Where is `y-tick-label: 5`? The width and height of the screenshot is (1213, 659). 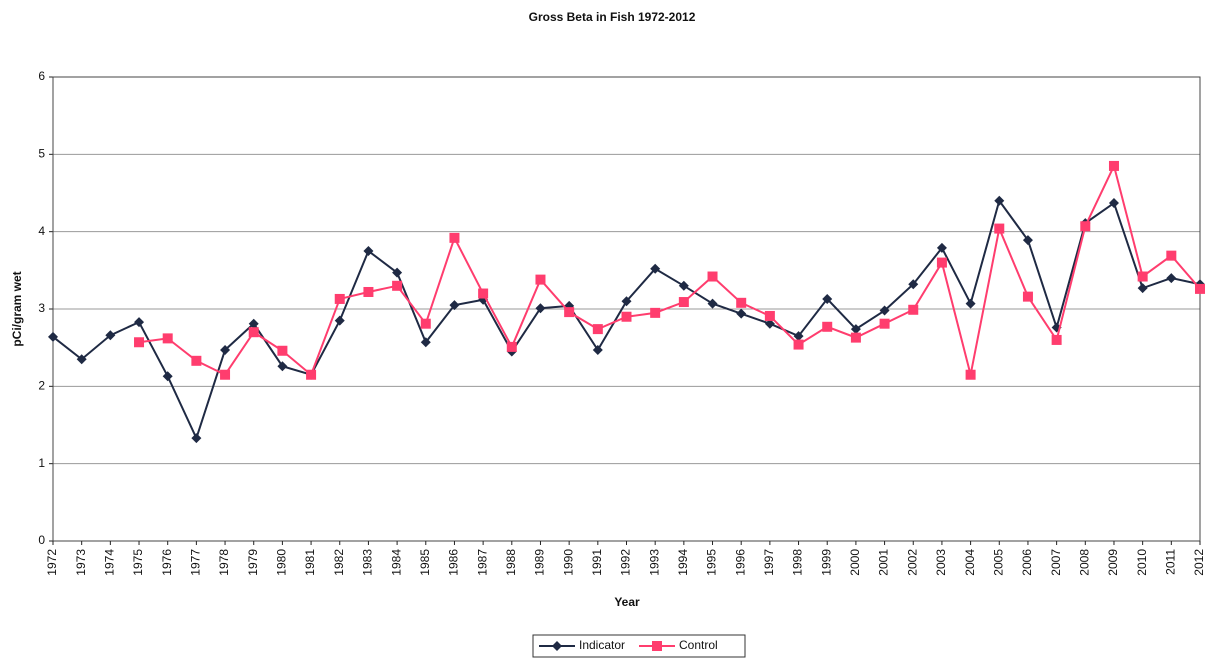
y-tick-label: 5 is located at coordinates (41, 154).